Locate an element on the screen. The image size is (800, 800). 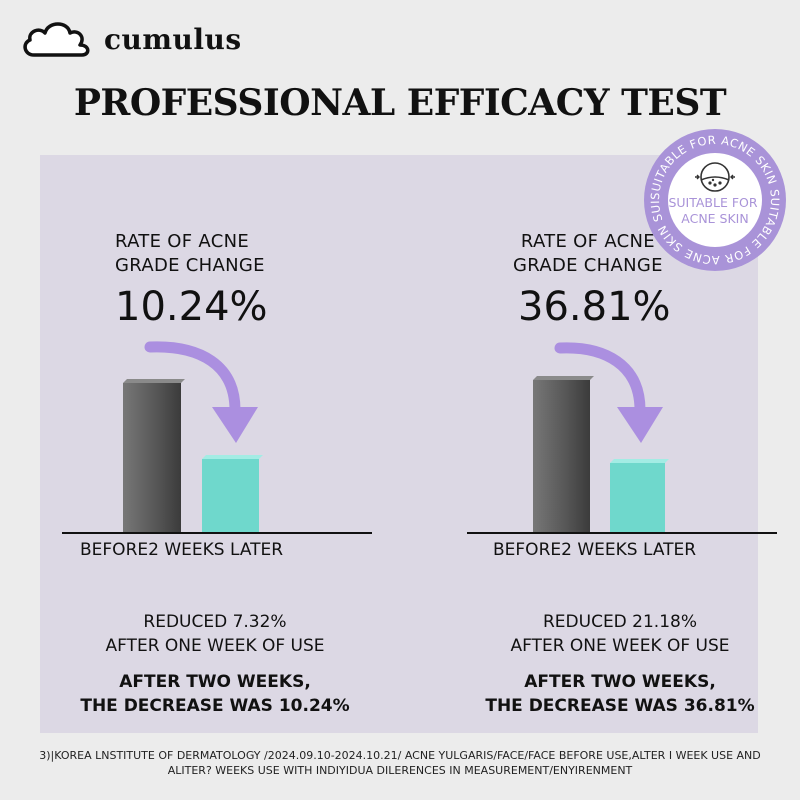
brand-logo: cumulus is located at coordinates (131, 39).